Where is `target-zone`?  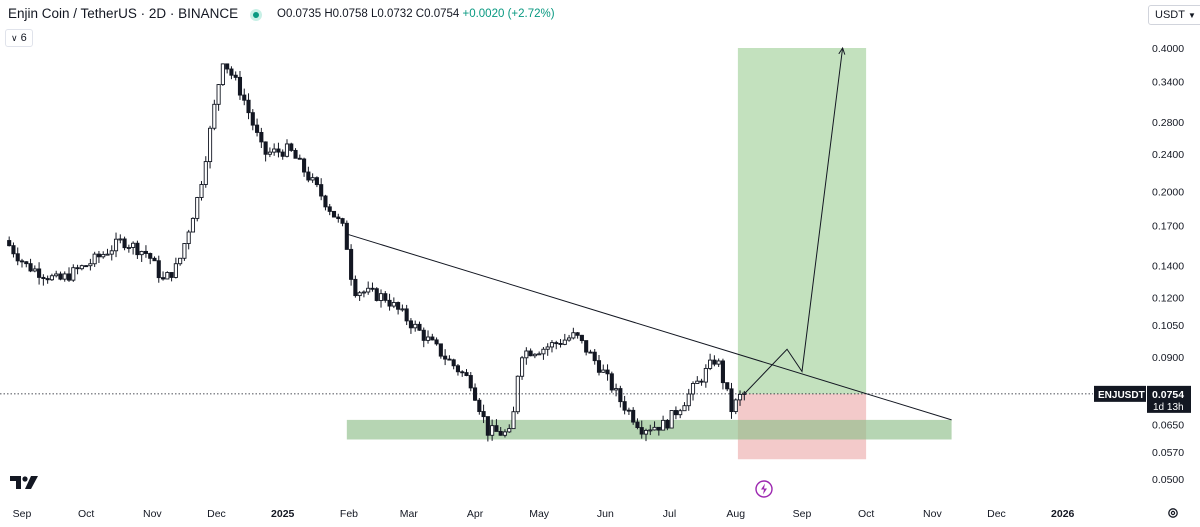 target-zone is located at coordinates (802, 221).